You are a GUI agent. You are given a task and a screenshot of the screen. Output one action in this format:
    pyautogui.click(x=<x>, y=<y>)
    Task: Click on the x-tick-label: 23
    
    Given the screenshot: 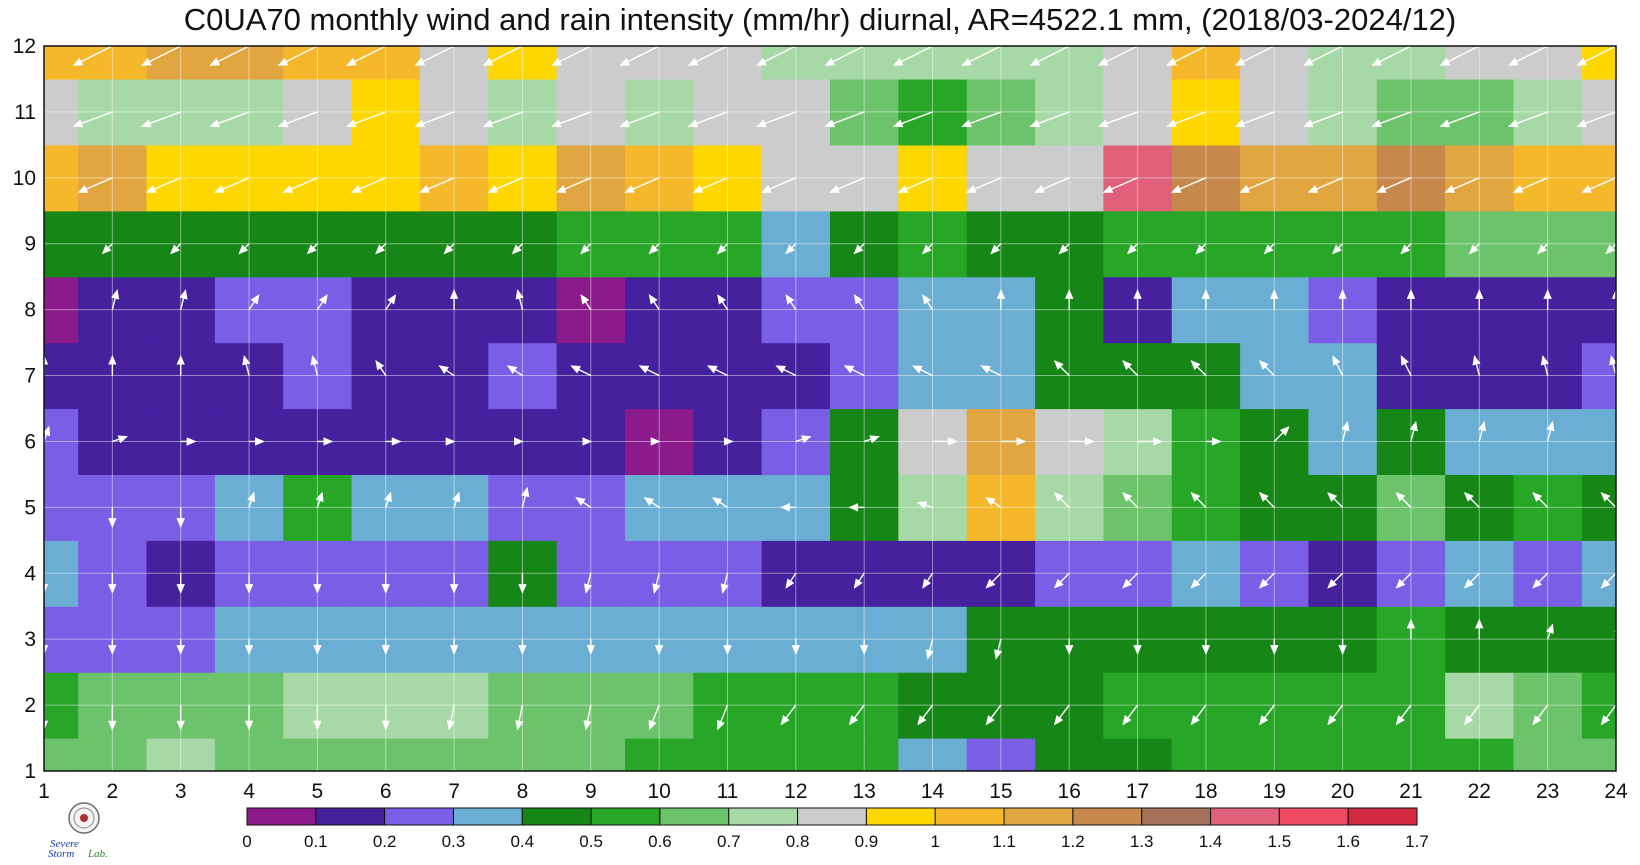 What is the action you would take?
    pyautogui.click(x=1547, y=791)
    